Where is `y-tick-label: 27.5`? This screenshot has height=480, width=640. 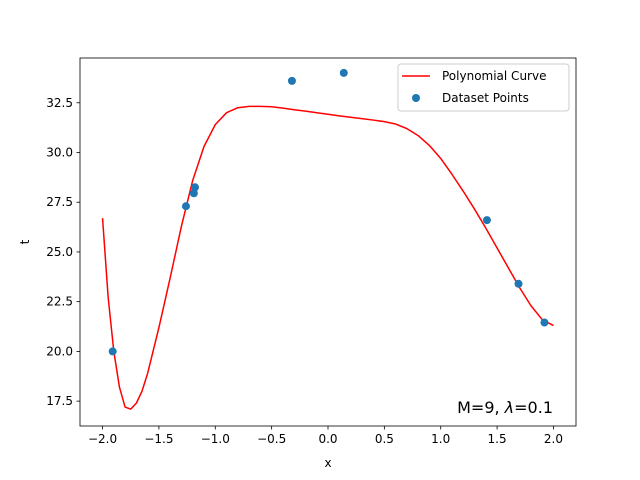 y-tick-label: 27.5 is located at coordinates (59, 202).